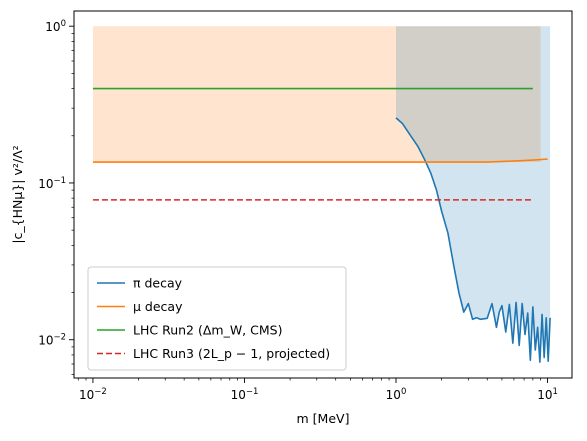 The height and width of the screenshot is (441, 587). I want to click on series-line-pi-decay, so click(473, 240).